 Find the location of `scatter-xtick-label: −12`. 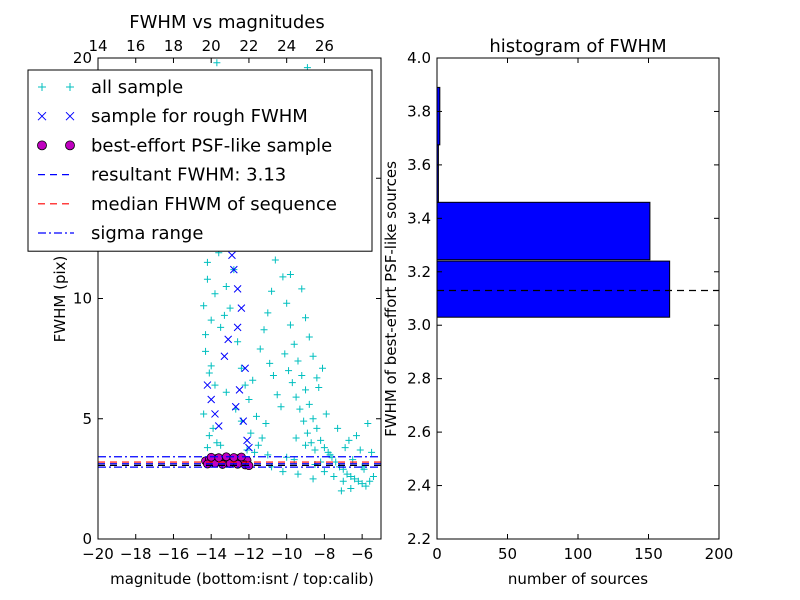

scatter-xtick-label: −12 is located at coordinates (249, 554).